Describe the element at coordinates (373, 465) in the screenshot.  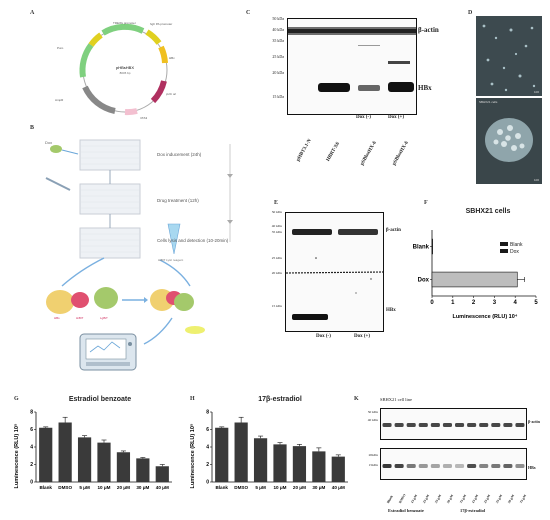
I see `kda-tick: 15kDa` at that location.